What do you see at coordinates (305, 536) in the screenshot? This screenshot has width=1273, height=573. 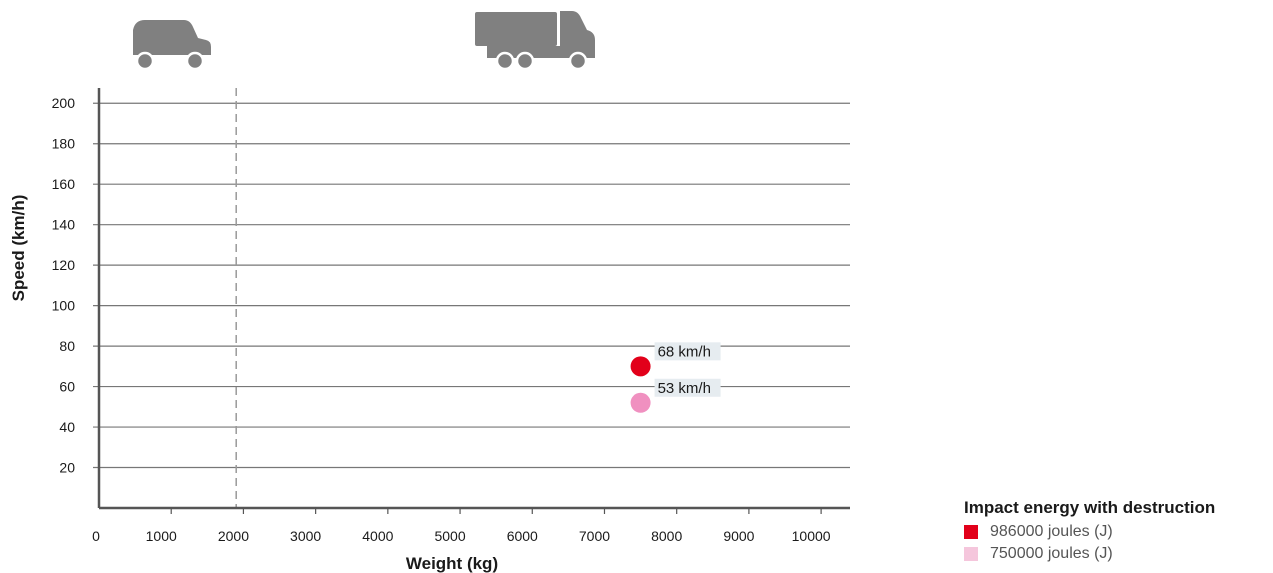 I see `x-tick-label: 3000` at bounding box center [305, 536].